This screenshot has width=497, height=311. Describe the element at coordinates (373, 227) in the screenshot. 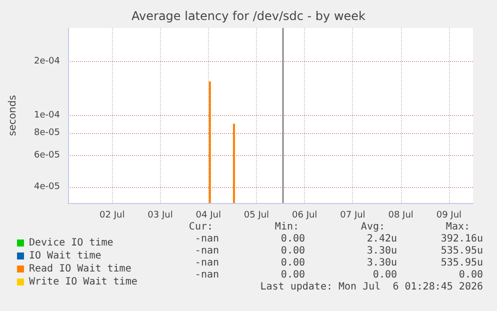

I see `text: Avg:` at that location.